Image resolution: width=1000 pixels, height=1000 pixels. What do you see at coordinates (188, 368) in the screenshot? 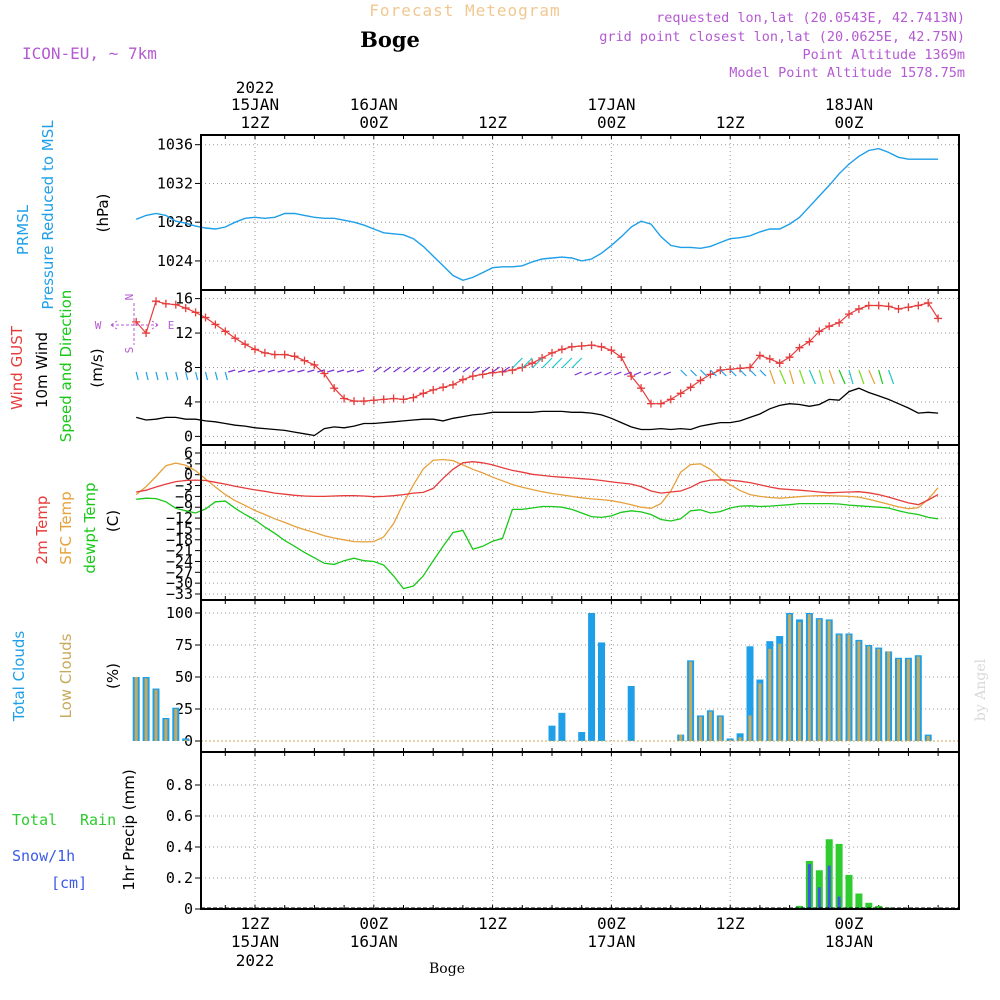
I see `wind-ytick-label: 8` at bounding box center [188, 368].